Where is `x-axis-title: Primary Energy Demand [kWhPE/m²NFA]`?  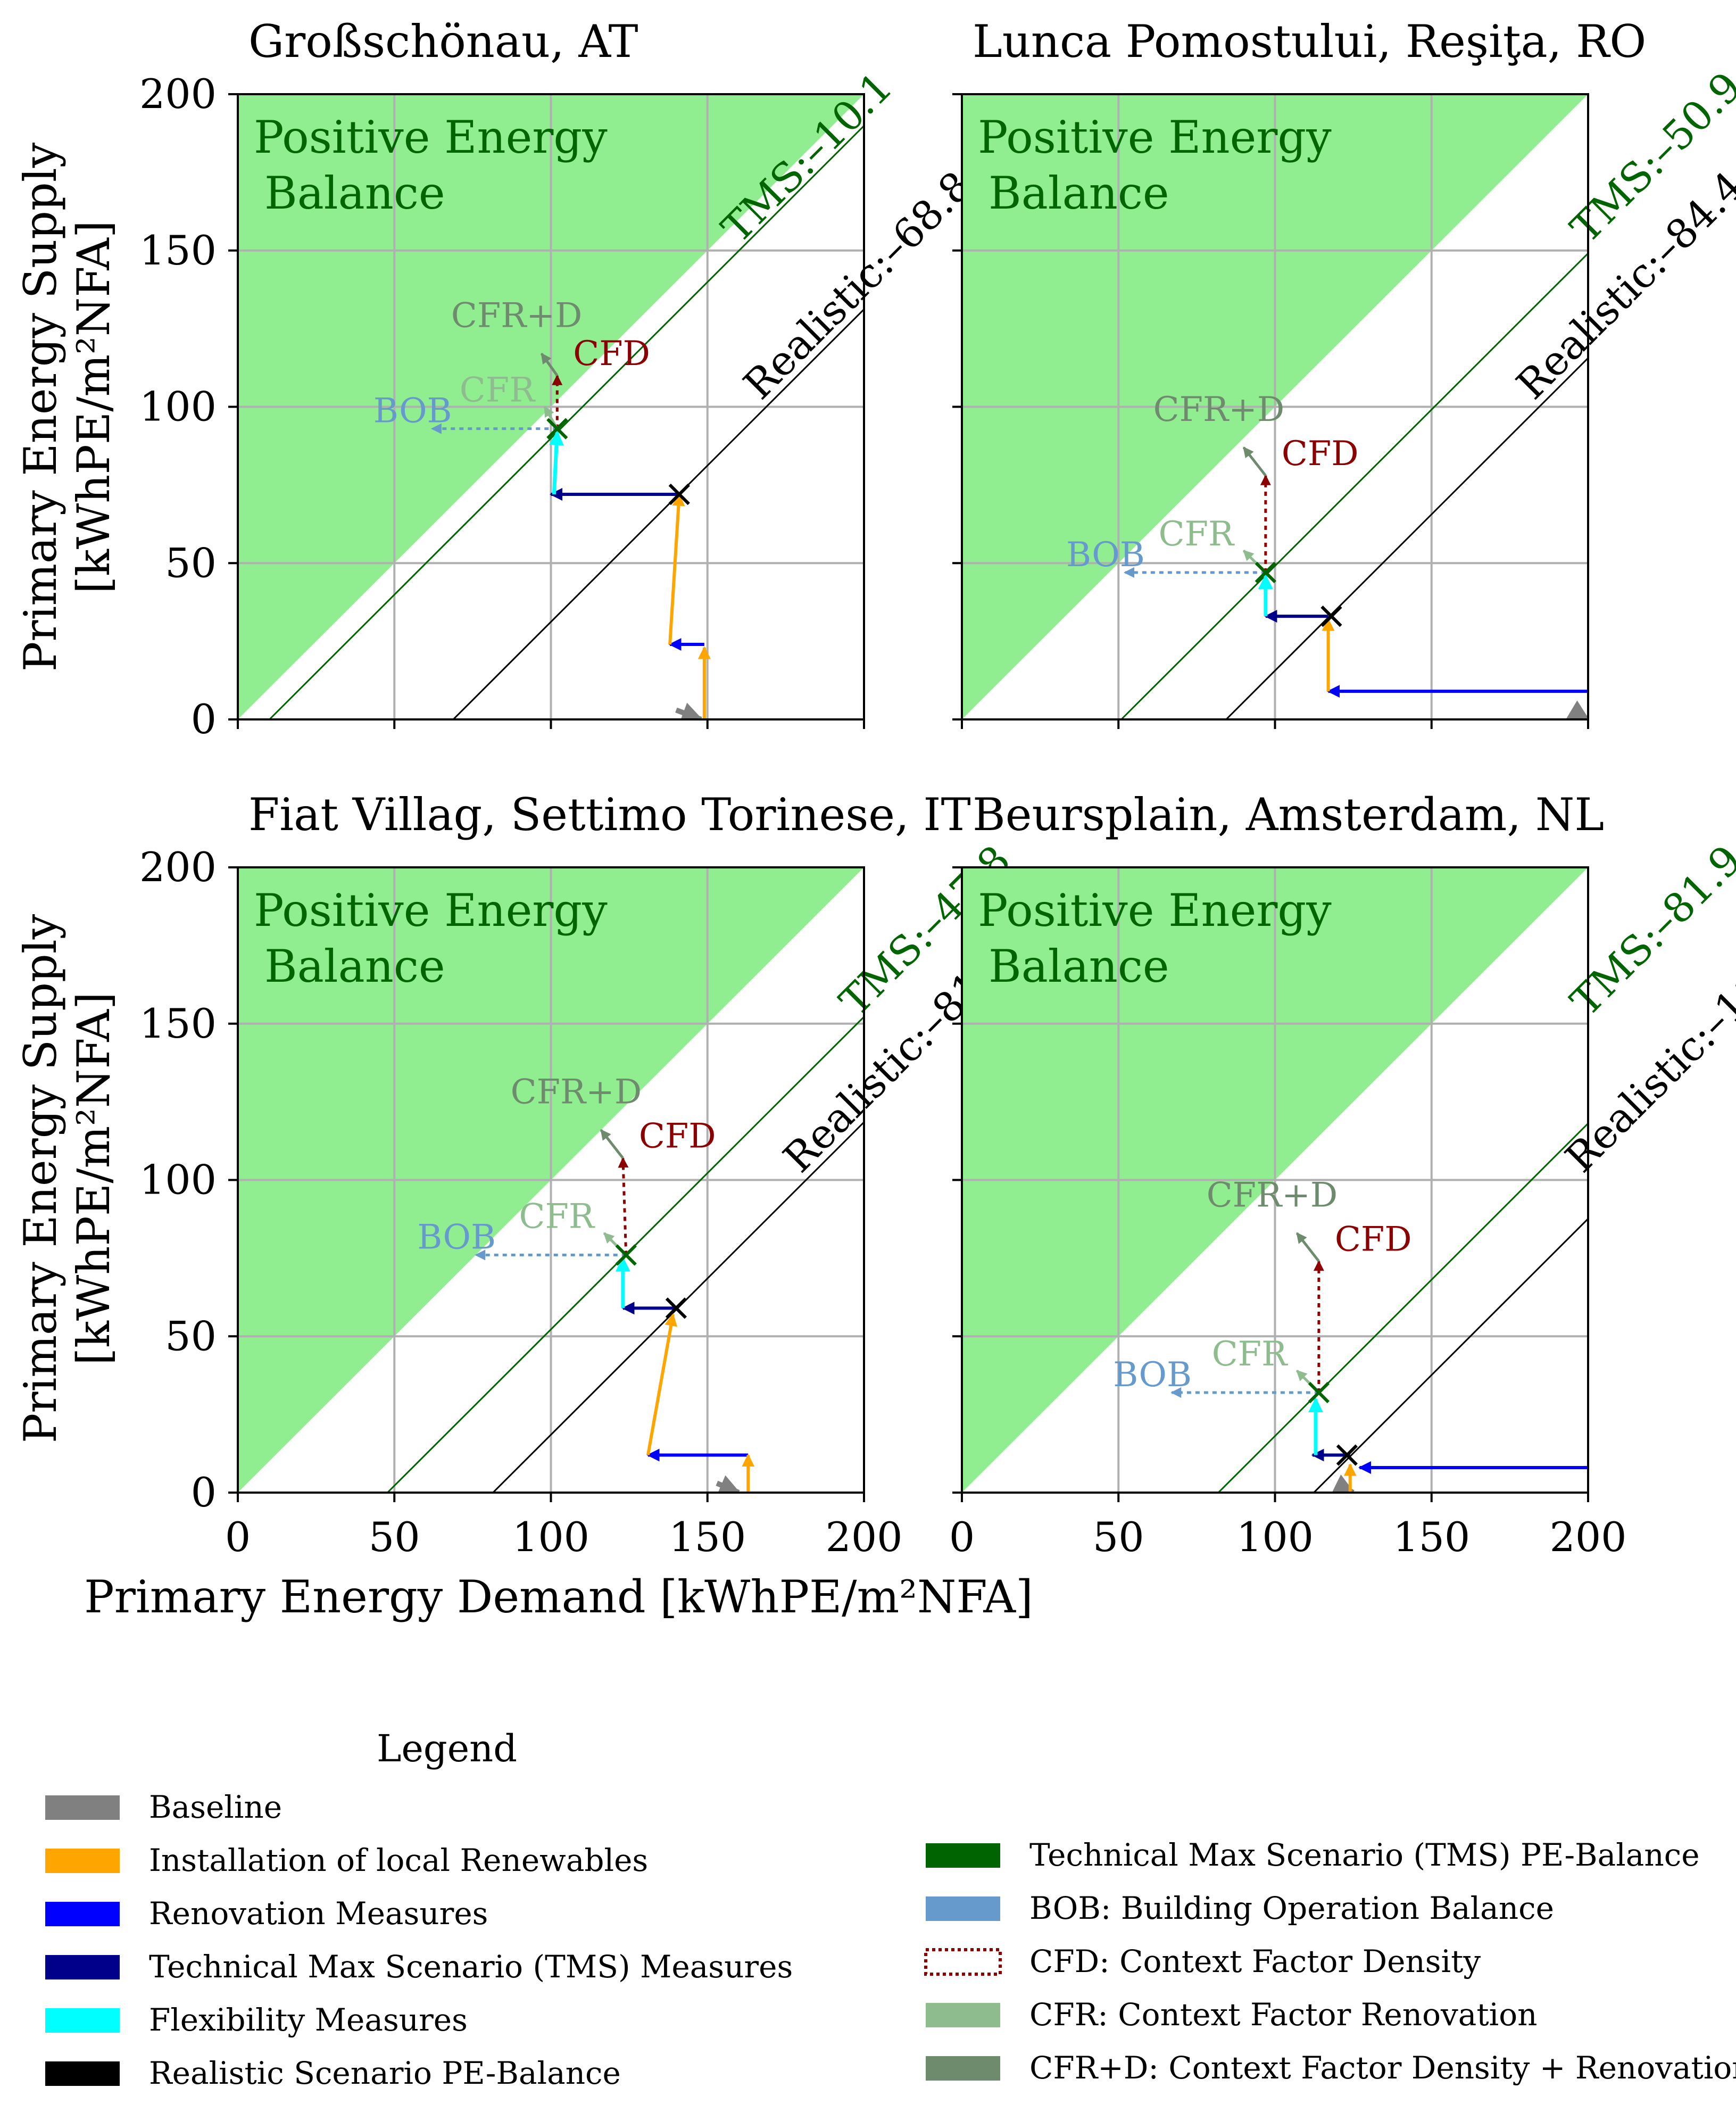
x-axis-title: Primary Energy Demand [kWhPE/m²NFA] is located at coordinates (558, 1597).